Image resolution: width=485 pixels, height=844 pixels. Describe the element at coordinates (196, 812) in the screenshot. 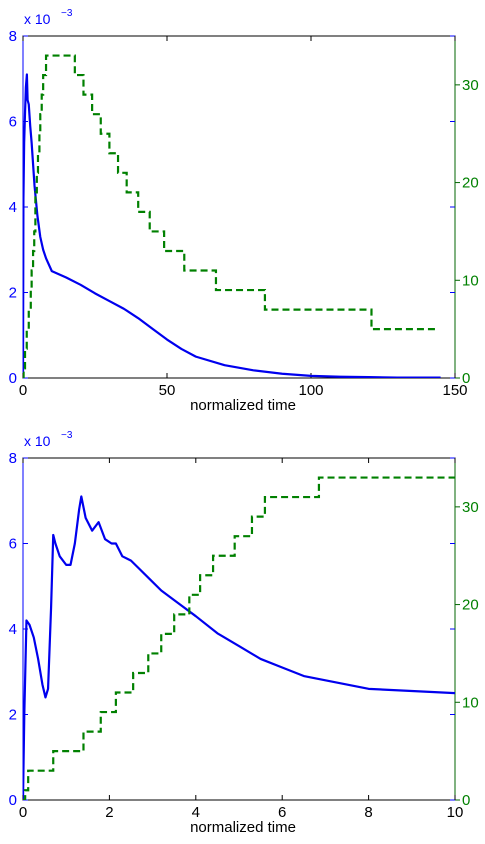

I see `x-tick-label: 4` at that location.